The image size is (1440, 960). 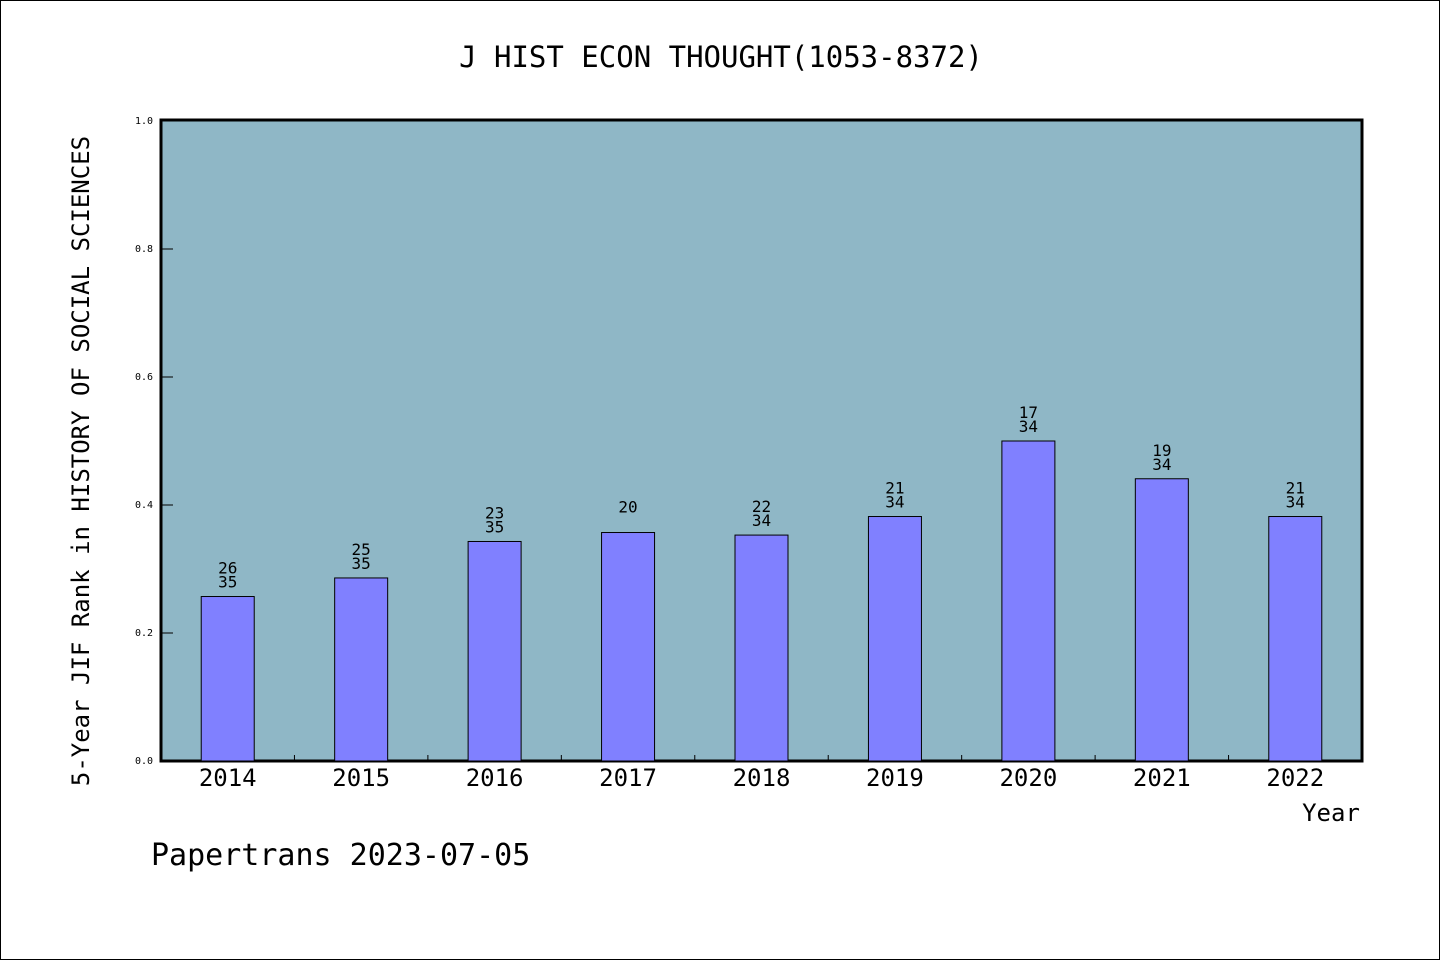 I want to click on x-axis-label: Year, so click(x=1331, y=813).